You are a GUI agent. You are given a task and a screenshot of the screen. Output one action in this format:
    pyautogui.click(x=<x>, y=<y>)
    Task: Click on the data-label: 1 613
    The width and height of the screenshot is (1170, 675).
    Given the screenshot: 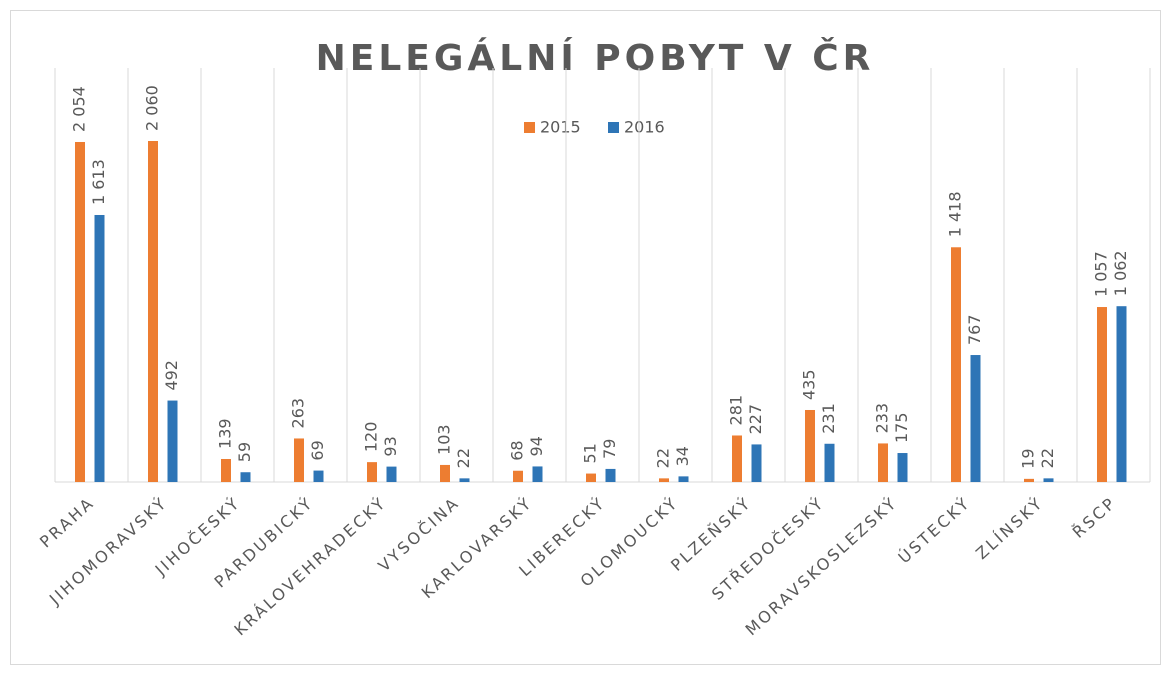 What is the action you would take?
    pyautogui.click(x=98, y=182)
    